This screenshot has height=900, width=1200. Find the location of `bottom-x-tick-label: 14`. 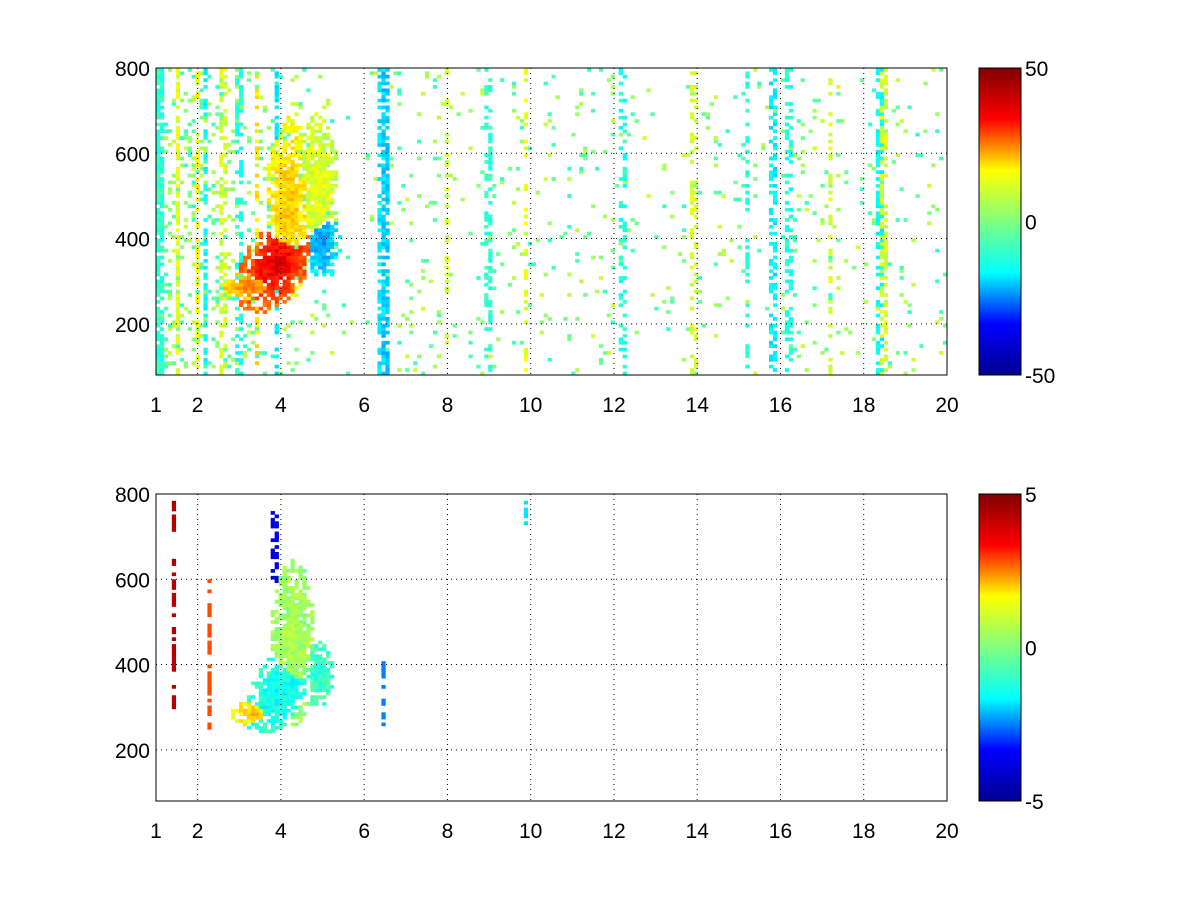

bottom-x-tick-label: 14 is located at coordinates (698, 831).